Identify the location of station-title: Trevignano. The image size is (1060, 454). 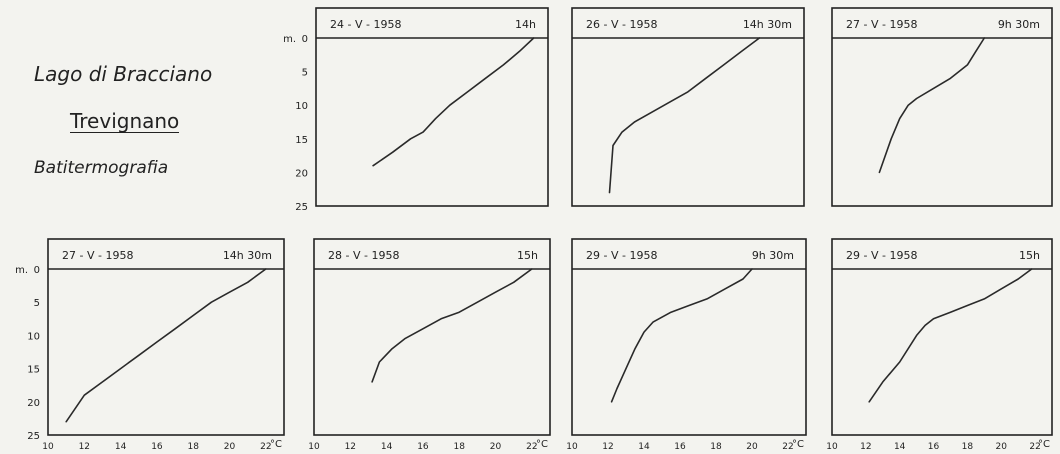
(125, 121).